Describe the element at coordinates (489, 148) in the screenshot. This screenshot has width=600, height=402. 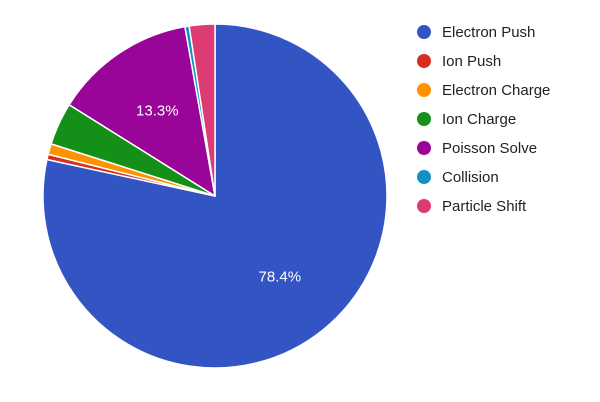
I see `legend-label: Poisson Solve` at that location.